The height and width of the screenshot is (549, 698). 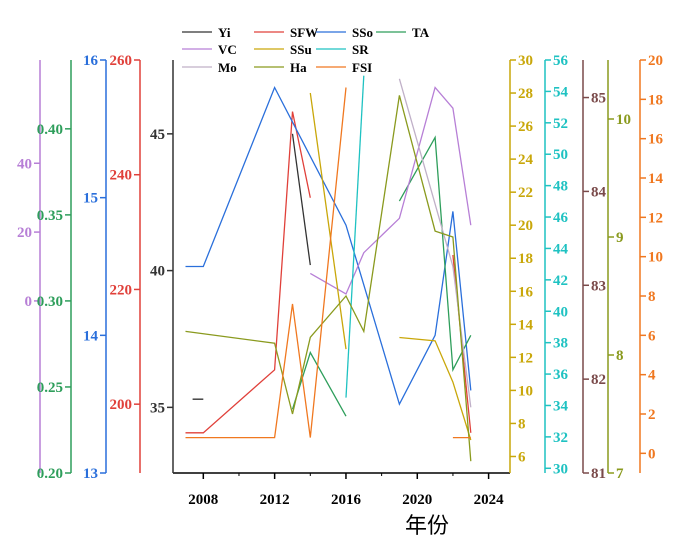 I want to click on y-tick-label-yi: 35, so click(x=157, y=408).